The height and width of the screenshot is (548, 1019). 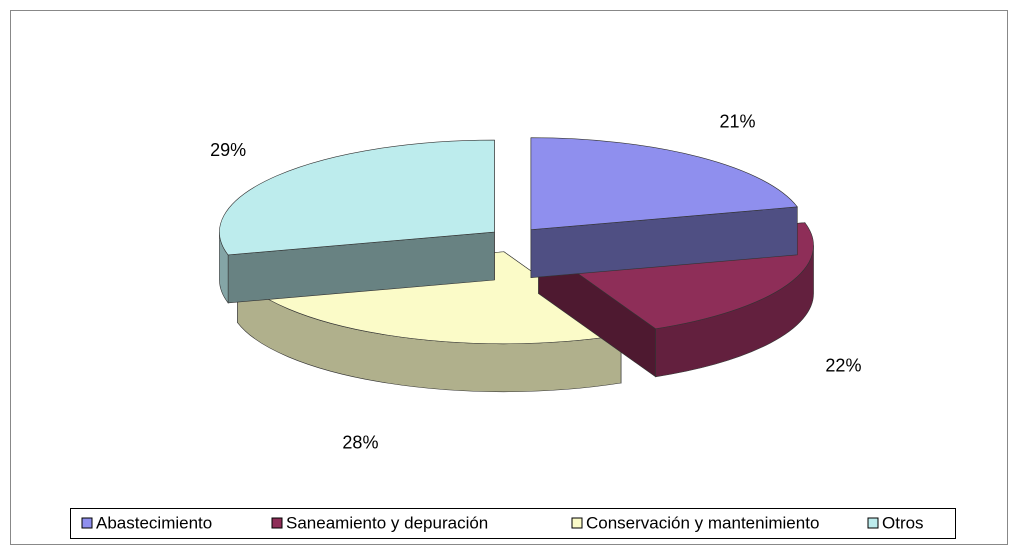 I want to click on data-label: 22%, so click(x=843, y=365).